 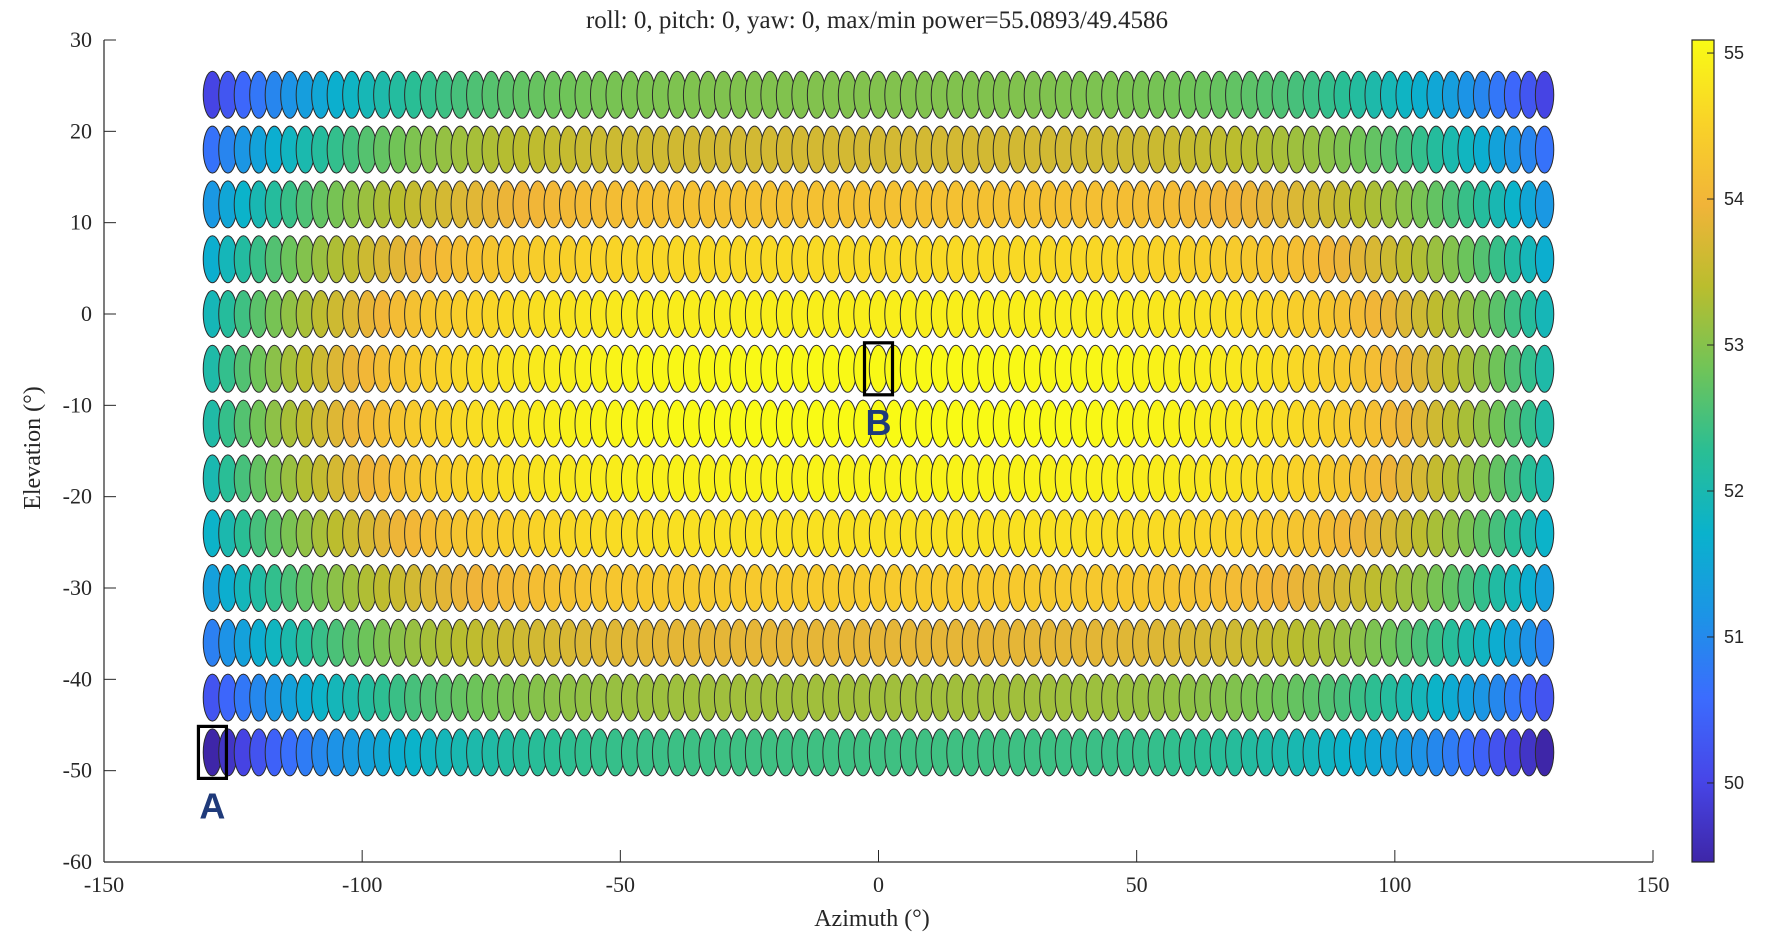 What do you see at coordinates (81, 130) in the screenshot?
I see `y-tick-label: 20` at bounding box center [81, 130].